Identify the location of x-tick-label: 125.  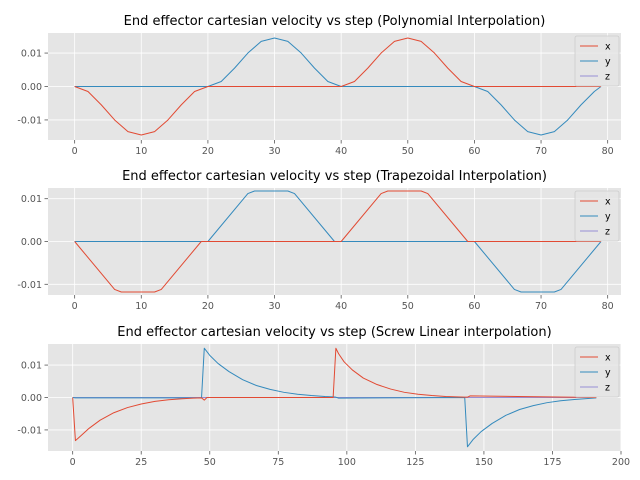
(415, 462).